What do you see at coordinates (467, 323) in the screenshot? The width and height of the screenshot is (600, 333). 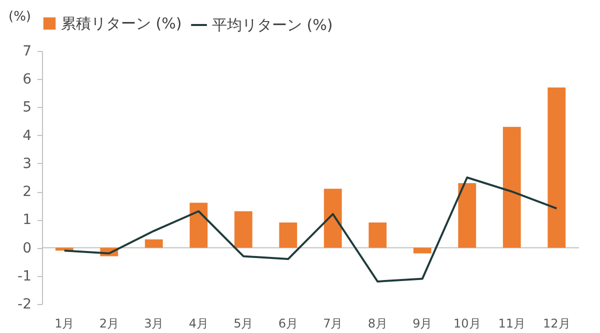 I see `x-tick-label: 10月` at bounding box center [467, 323].